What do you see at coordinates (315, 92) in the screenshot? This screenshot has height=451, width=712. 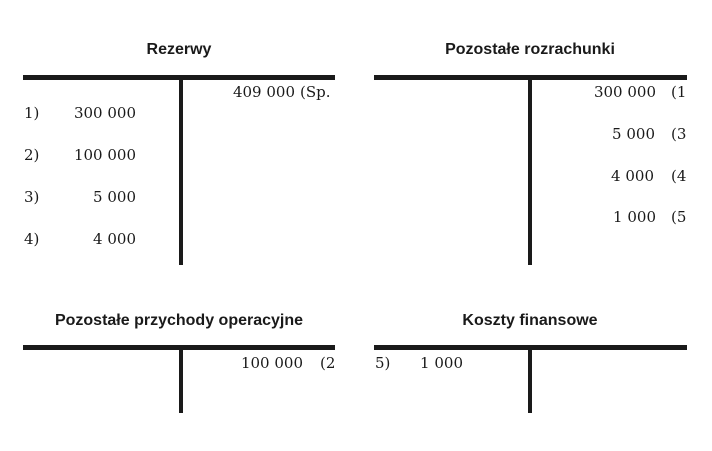 I see `entry-ref: (Sp.` at bounding box center [315, 92].